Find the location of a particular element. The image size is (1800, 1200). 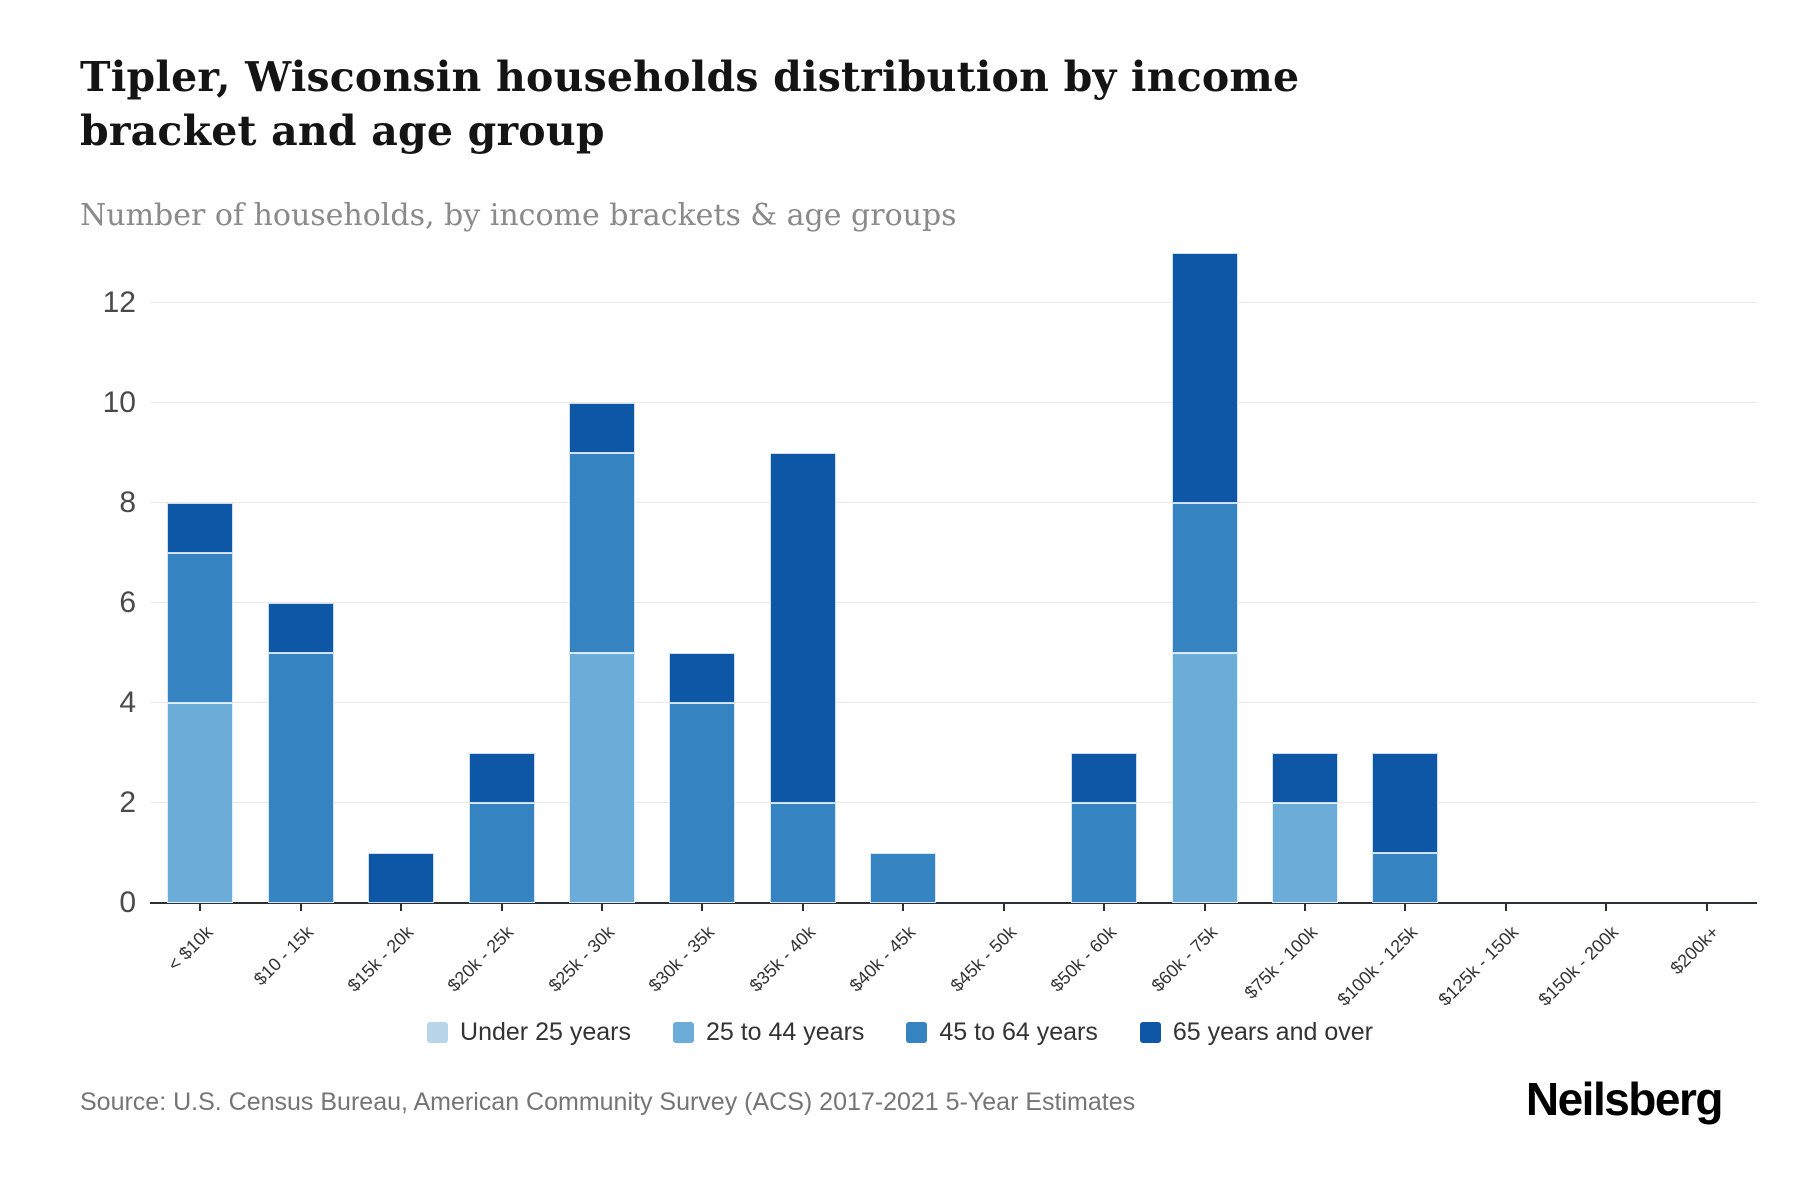

x-axis-label: $200k+ is located at coordinates (1694, 950).